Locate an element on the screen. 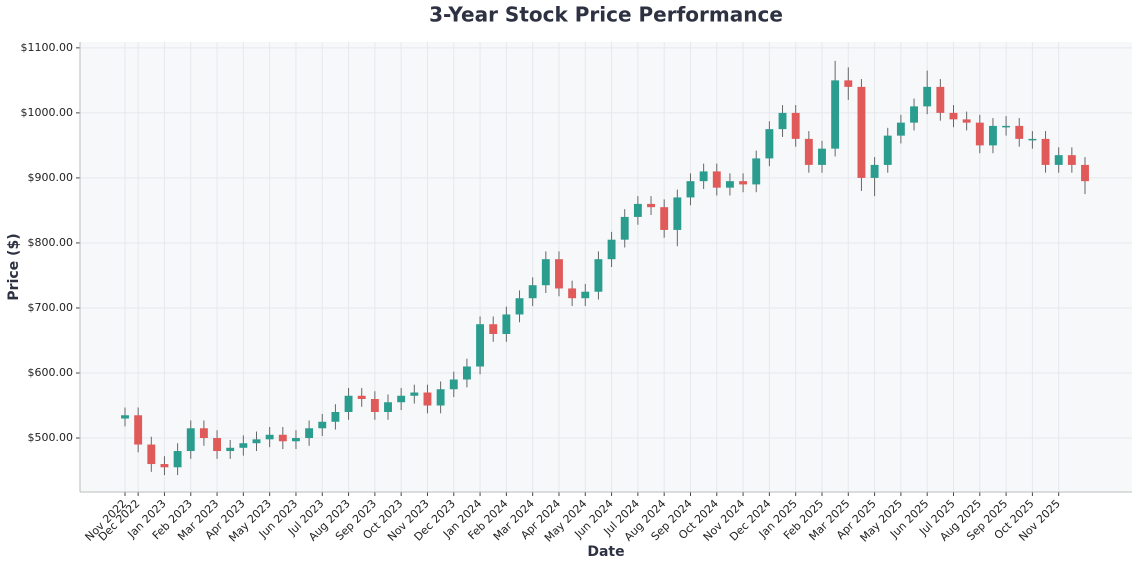  y-tick-label: $500.00 is located at coordinates (51, 437).